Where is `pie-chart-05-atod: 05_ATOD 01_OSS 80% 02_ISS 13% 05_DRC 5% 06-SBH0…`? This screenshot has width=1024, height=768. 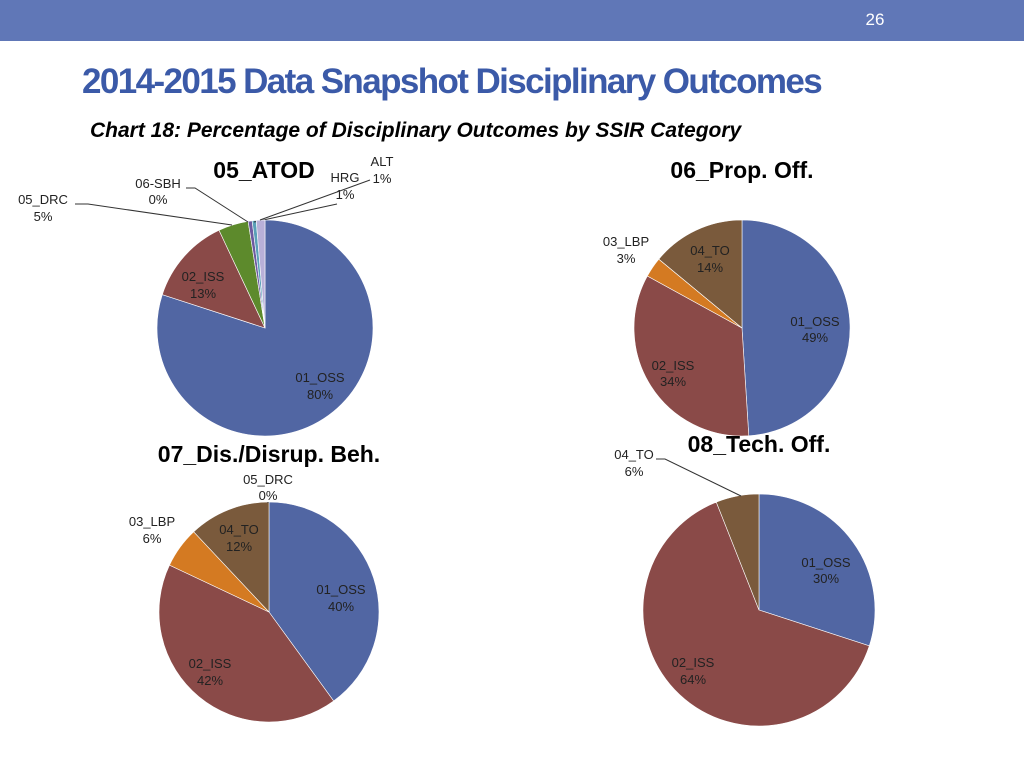 pie-chart-05-atod: 05_ATOD 01_OSS 80% 02_ISS 13% 05_DRC 5% 06-SBH0… is located at coordinates (206, 295).